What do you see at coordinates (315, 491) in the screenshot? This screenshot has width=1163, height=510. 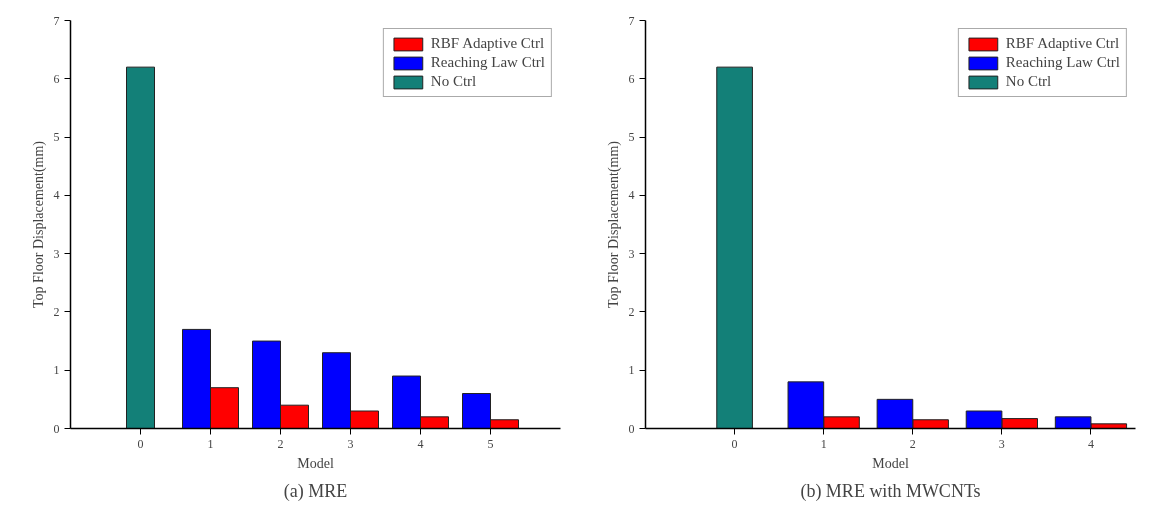 I see `text: (a) MRE` at bounding box center [315, 491].